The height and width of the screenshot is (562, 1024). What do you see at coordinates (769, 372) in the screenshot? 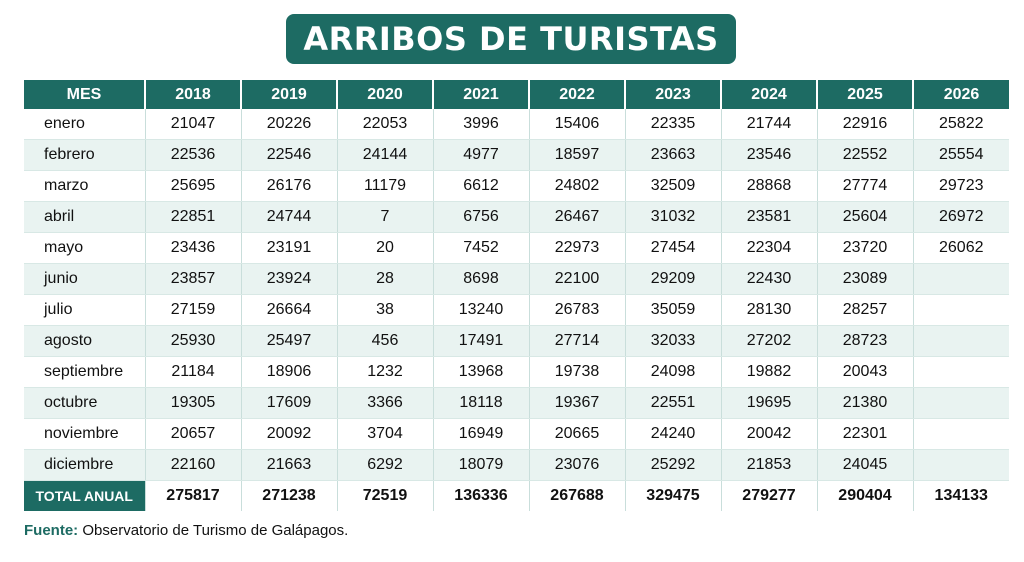
I see `value-cell: 19882` at bounding box center [769, 372].